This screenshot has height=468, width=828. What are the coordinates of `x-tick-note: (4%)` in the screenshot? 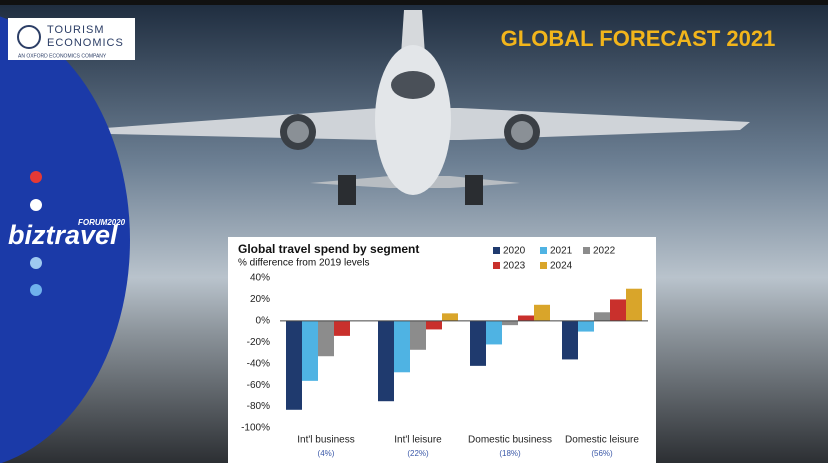 It's located at (326, 453).